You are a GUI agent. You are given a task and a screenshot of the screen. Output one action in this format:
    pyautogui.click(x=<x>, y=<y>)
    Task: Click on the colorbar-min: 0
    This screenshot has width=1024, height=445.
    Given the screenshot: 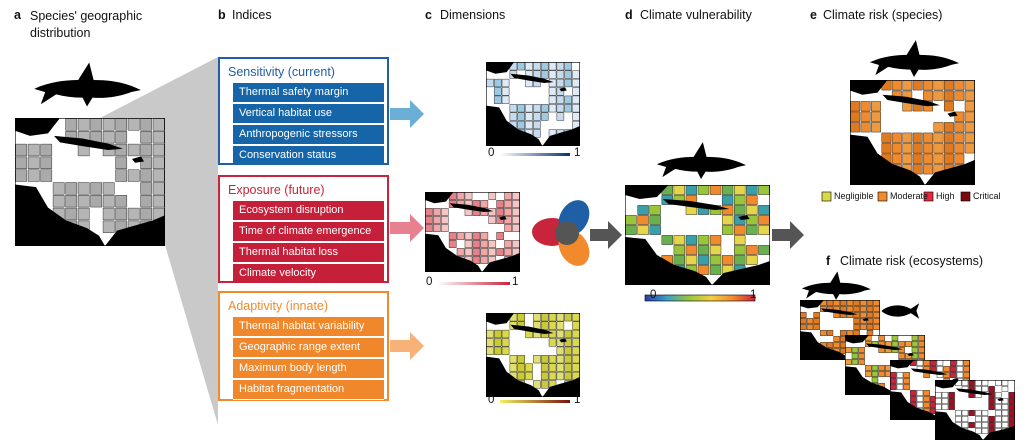 What is the action you would take?
    pyautogui.click(x=653, y=295)
    